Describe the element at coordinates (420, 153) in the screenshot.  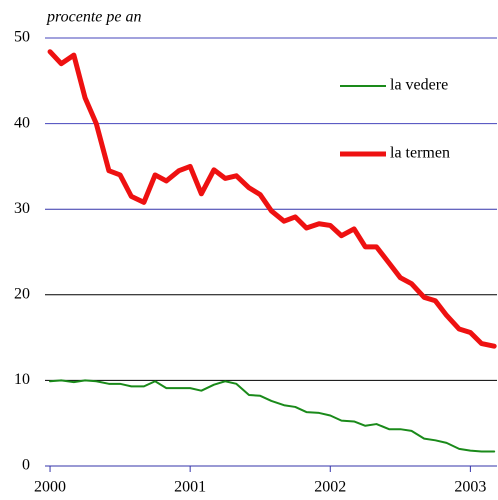
I see `legend-label: la termen` at that location.